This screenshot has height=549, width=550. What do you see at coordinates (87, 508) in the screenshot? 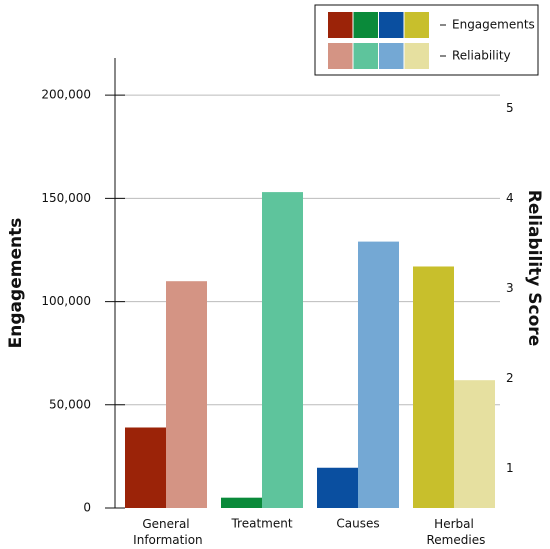
I see `y-tick-label: 0` at bounding box center [87, 508].